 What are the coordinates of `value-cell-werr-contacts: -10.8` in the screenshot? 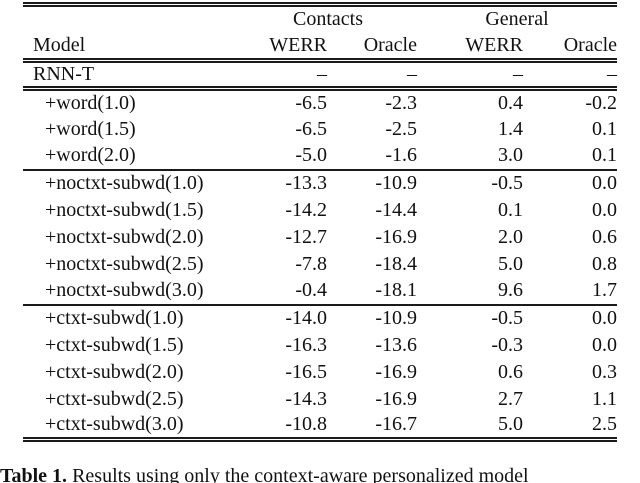 It's located at (306, 424).